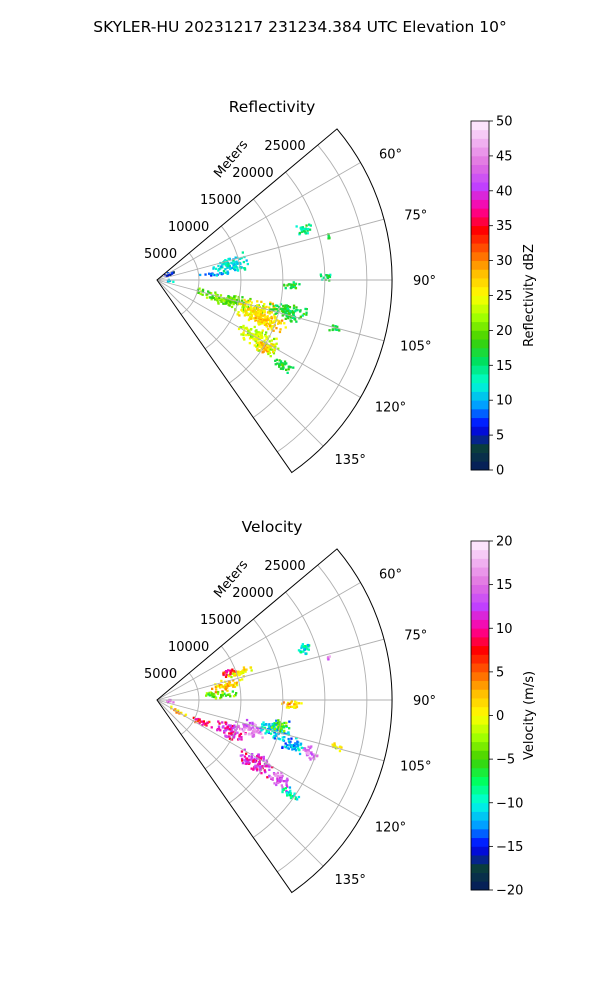  I want to click on colorbar-tick-label: −15, so click(509, 847).